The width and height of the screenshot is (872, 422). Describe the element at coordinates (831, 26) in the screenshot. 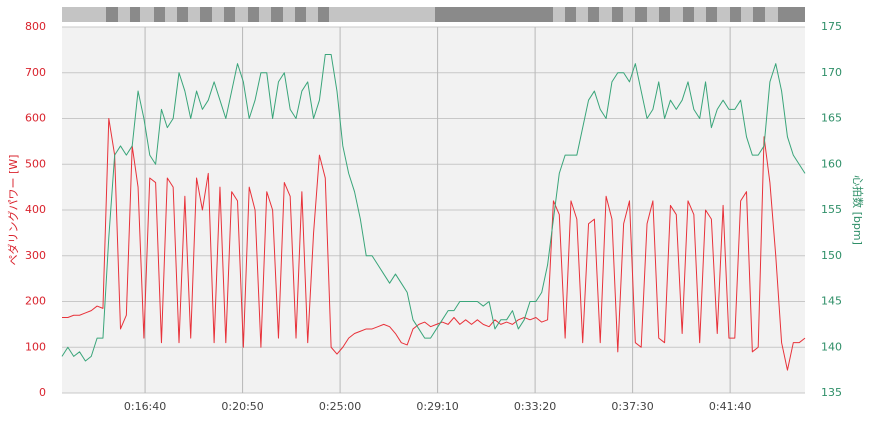

I see `y2-tick-label: 175` at that location.